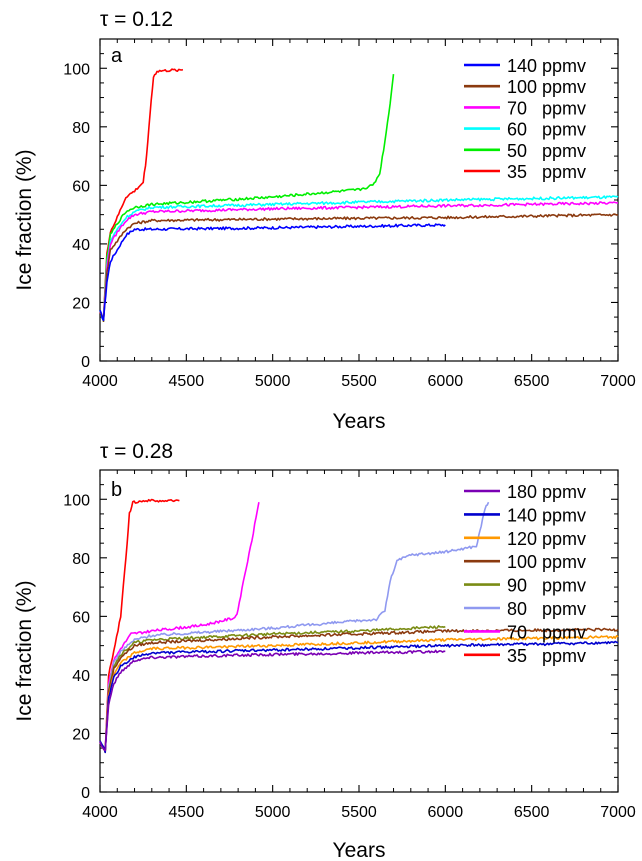 This screenshot has height=861, width=642. I want to click on panel-a-xtick-label-3: 5500, so click(359, 381).